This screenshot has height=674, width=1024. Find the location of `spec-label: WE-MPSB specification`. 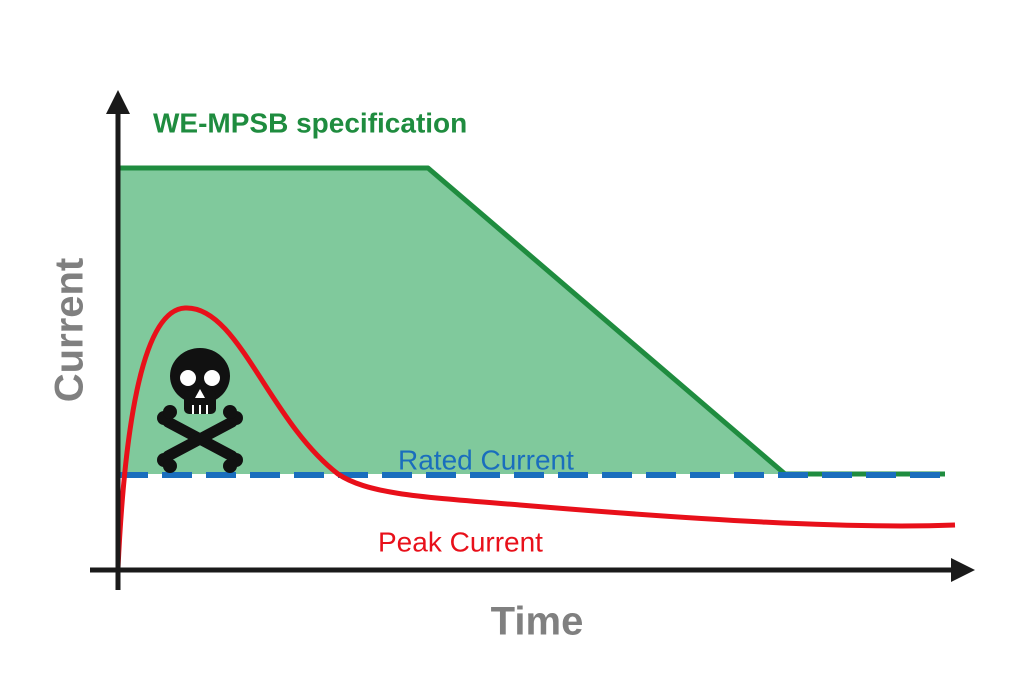

spec-label: WE-MPSB specification is located at coordinates (310, 122).